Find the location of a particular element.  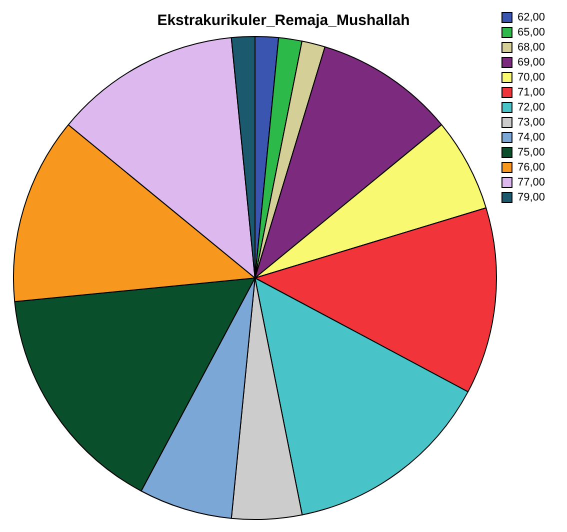

legend-label: 72,00 is located at coordinates (531, 108).